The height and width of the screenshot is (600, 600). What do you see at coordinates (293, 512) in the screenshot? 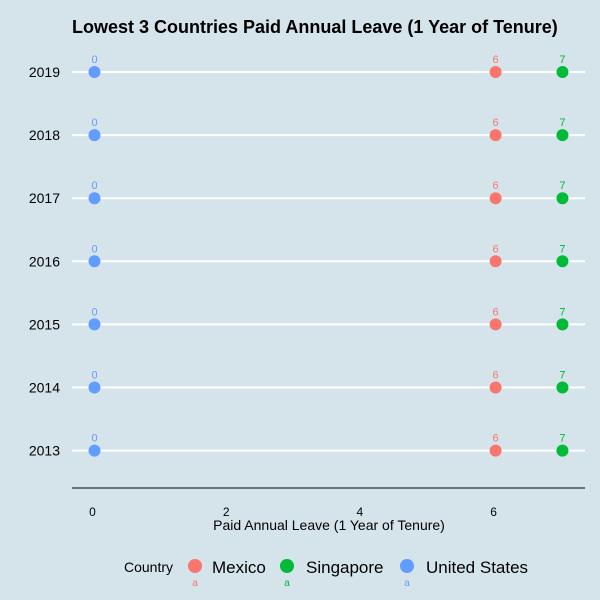
I see `x-axis-ticks: 0 2 4 6` at bounding box center [293, 512].